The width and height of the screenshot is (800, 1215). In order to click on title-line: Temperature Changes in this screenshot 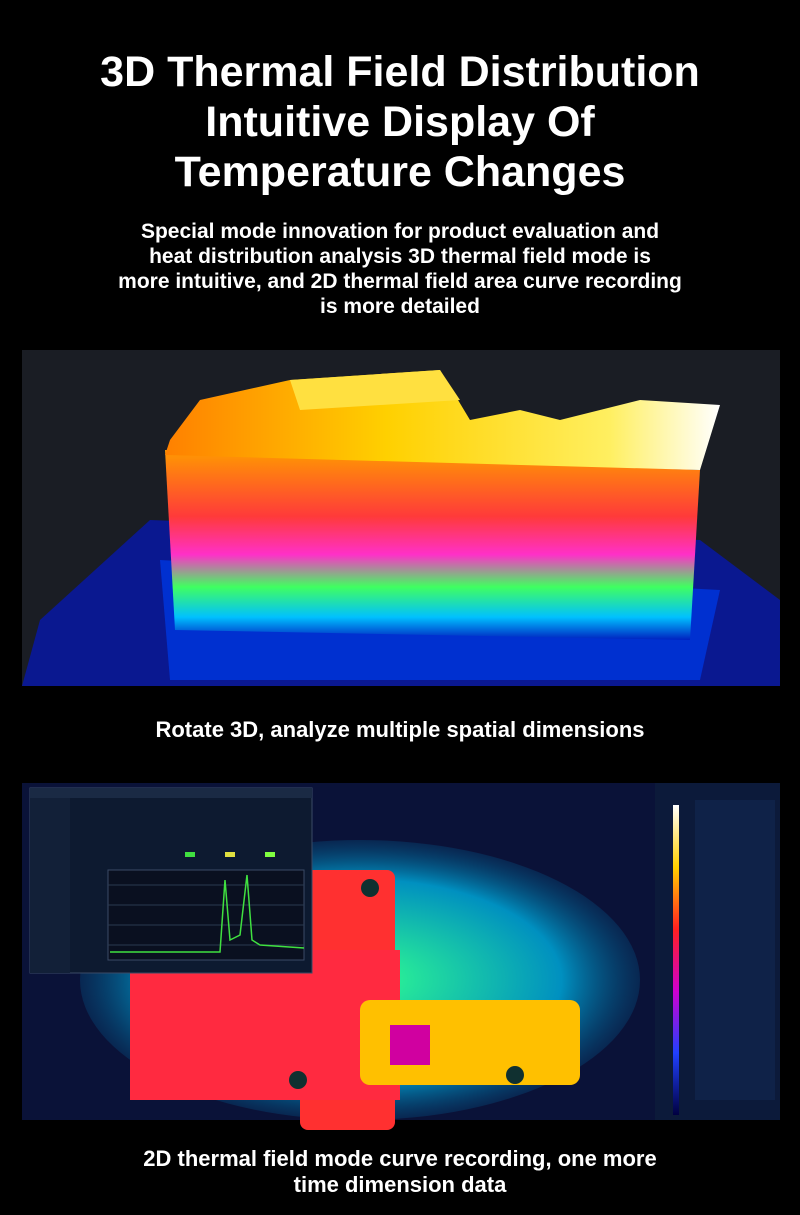, I will do `click(400, 172)`.